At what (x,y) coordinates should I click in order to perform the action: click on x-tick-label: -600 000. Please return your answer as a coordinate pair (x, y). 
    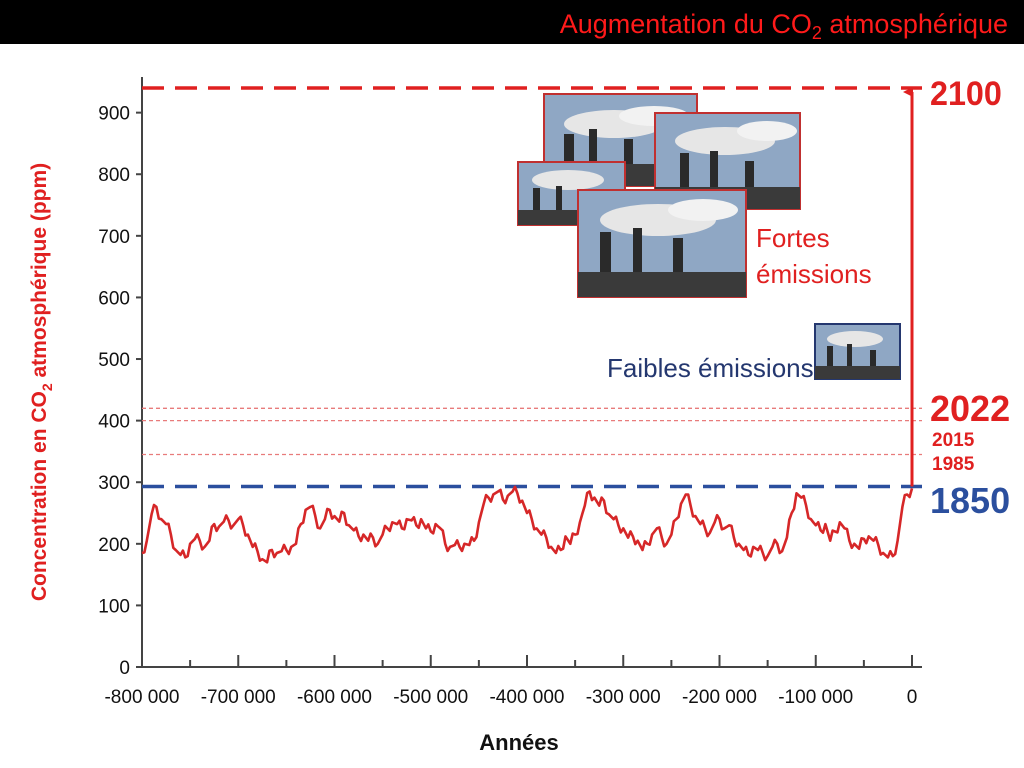
    Looking at the image, I should click on (334, 697).